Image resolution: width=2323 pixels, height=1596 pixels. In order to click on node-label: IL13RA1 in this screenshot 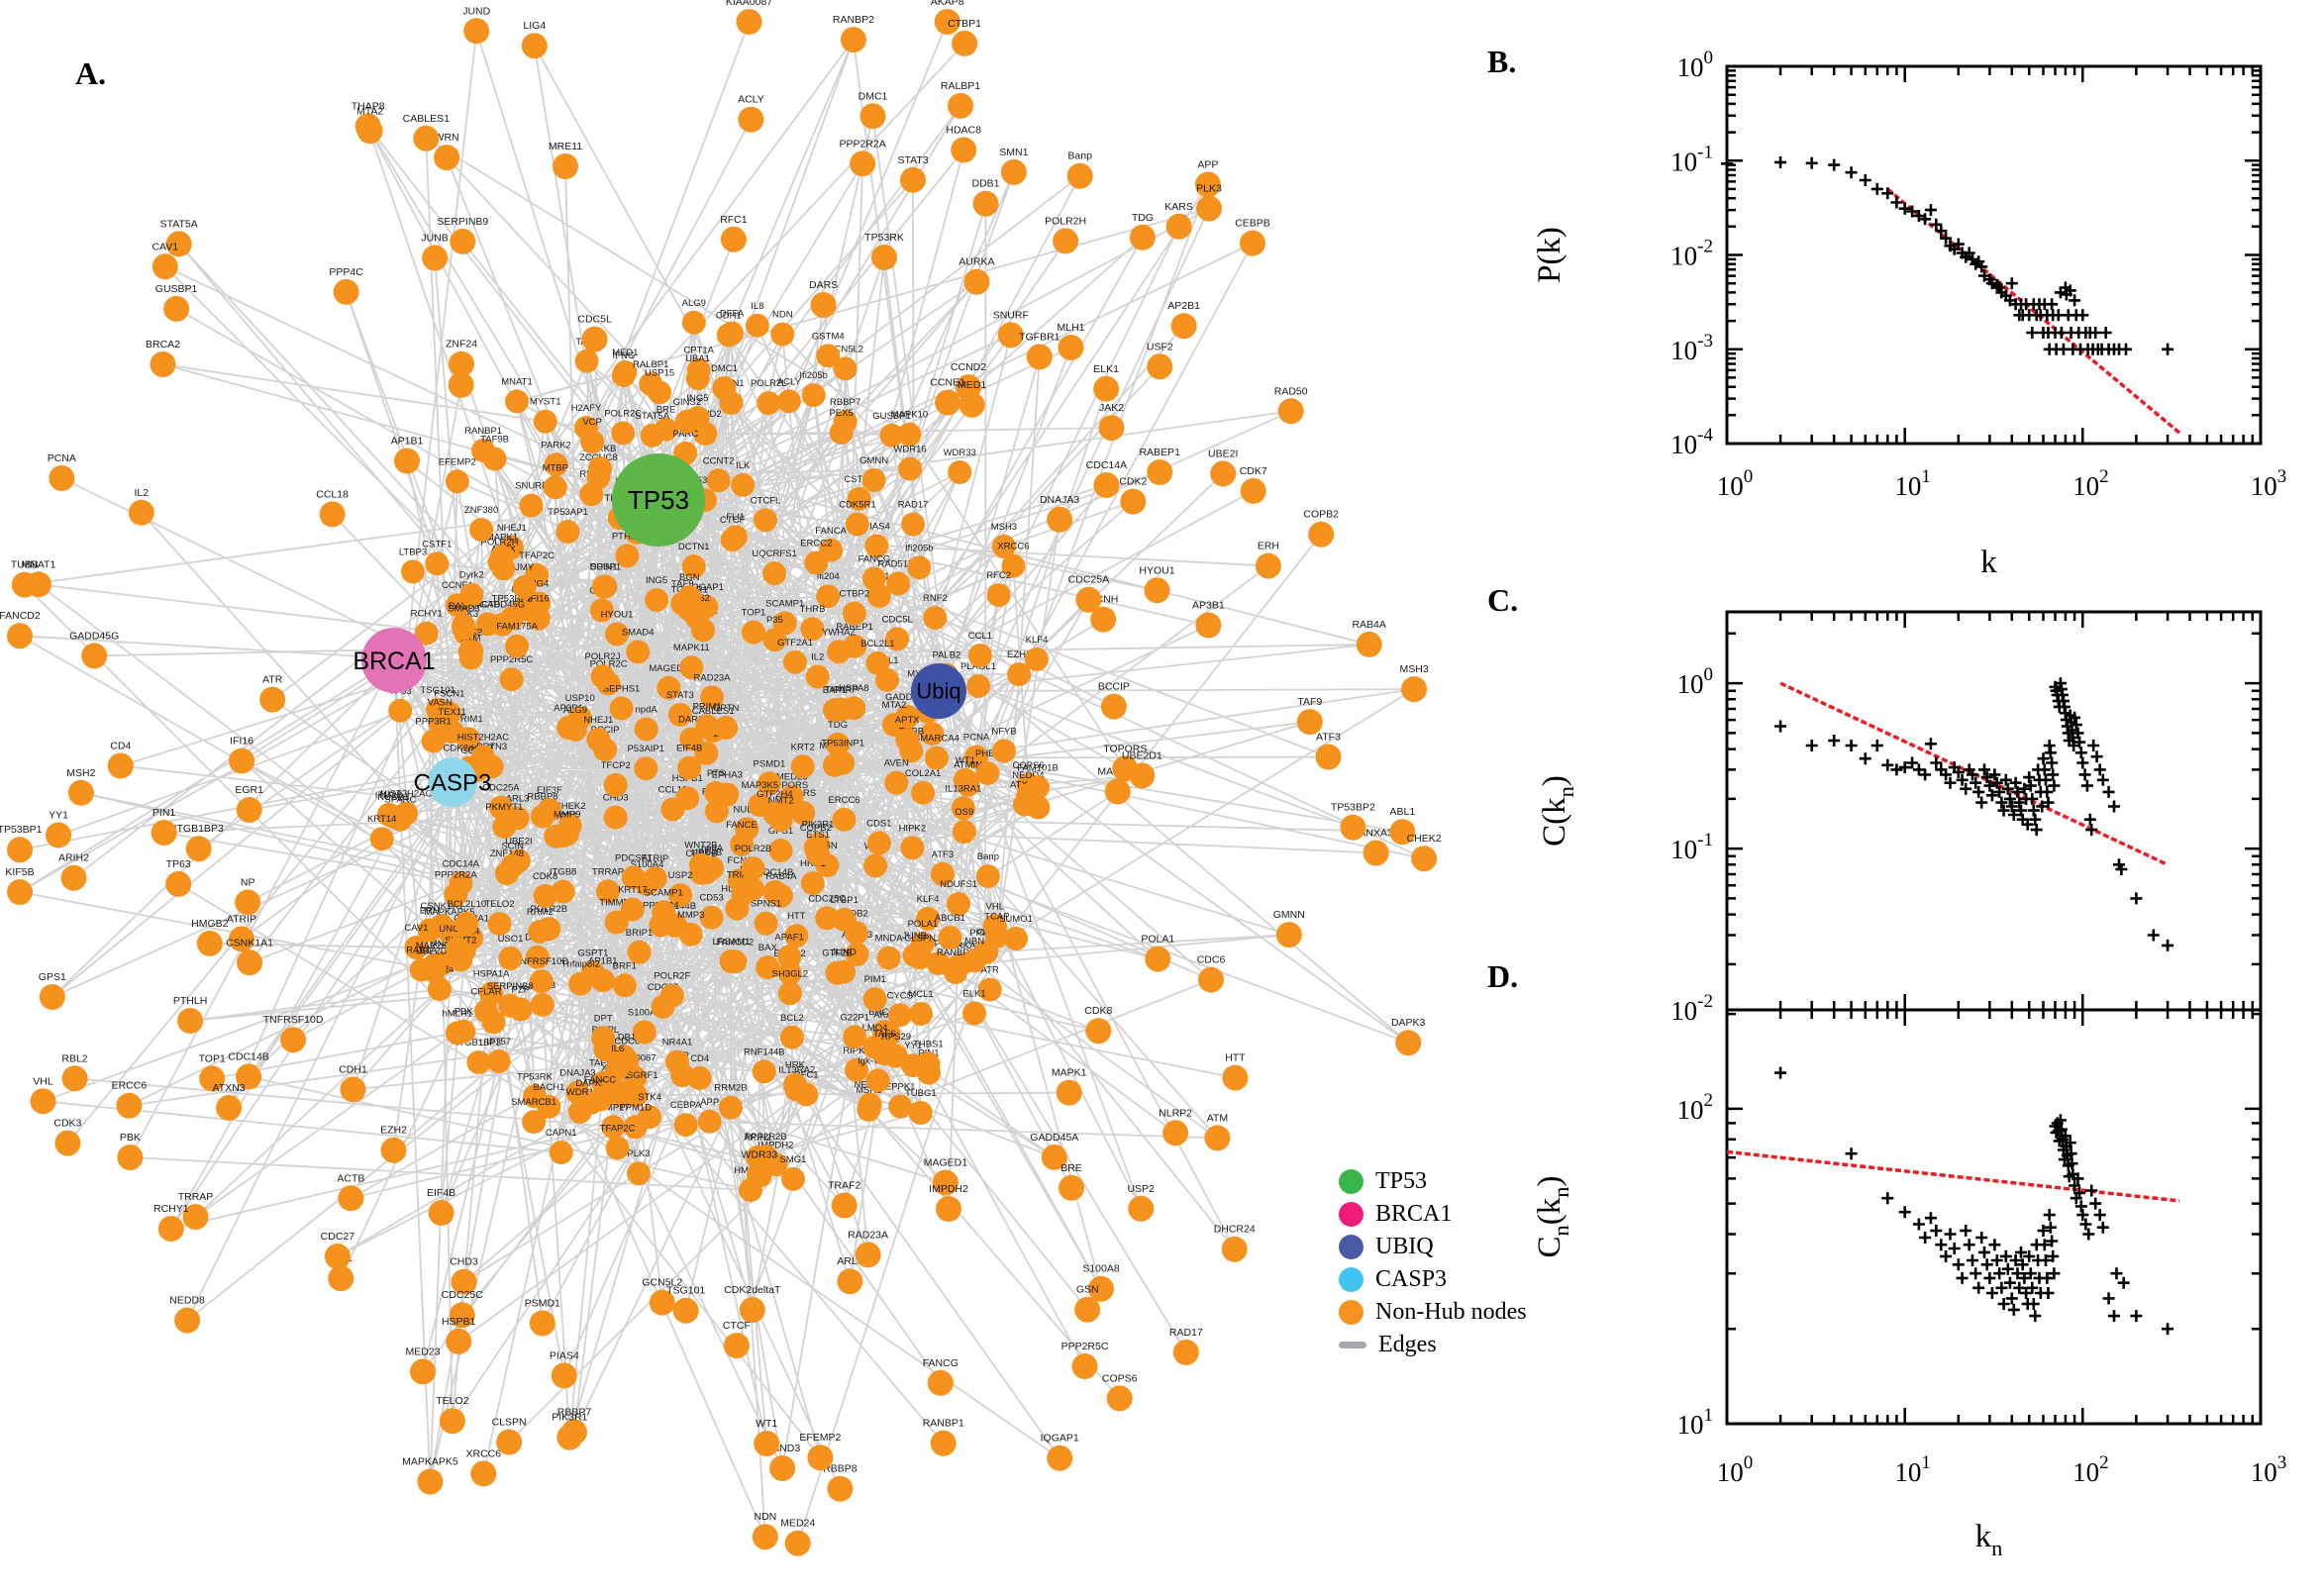, I will do `click(963, 788)`.